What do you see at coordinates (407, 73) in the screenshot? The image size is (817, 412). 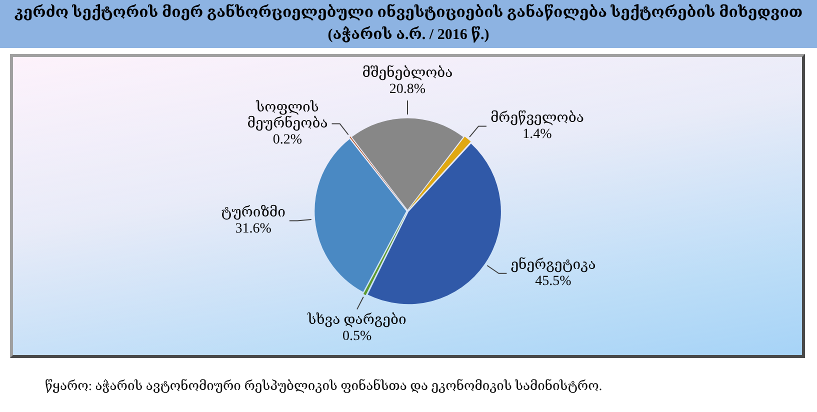 I see `slice-label: მშენებლობა` at bounding box center [407, 73].